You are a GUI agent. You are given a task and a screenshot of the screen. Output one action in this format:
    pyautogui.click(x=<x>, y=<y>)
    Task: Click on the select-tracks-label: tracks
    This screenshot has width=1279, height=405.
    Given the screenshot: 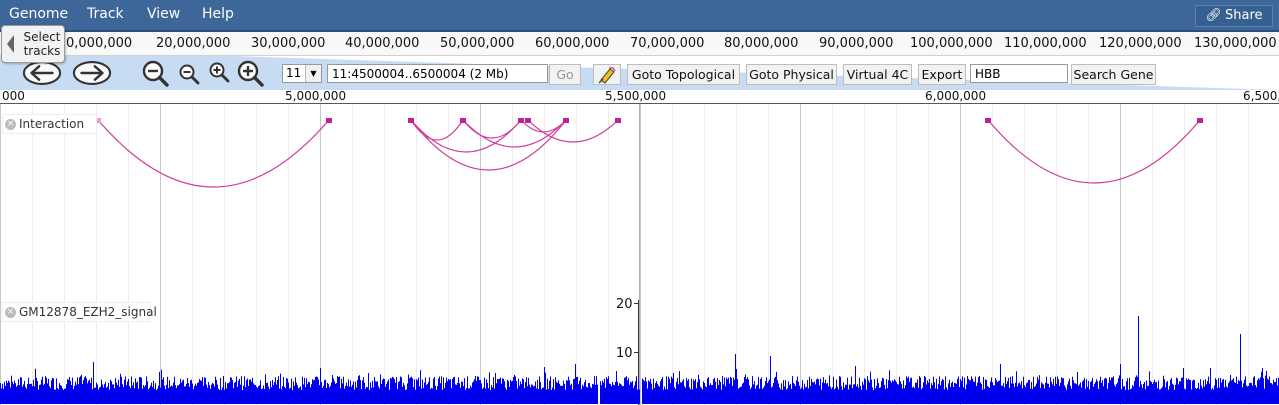 What is the action you would take?
    pyautogui.click(x=42, y=51)
    